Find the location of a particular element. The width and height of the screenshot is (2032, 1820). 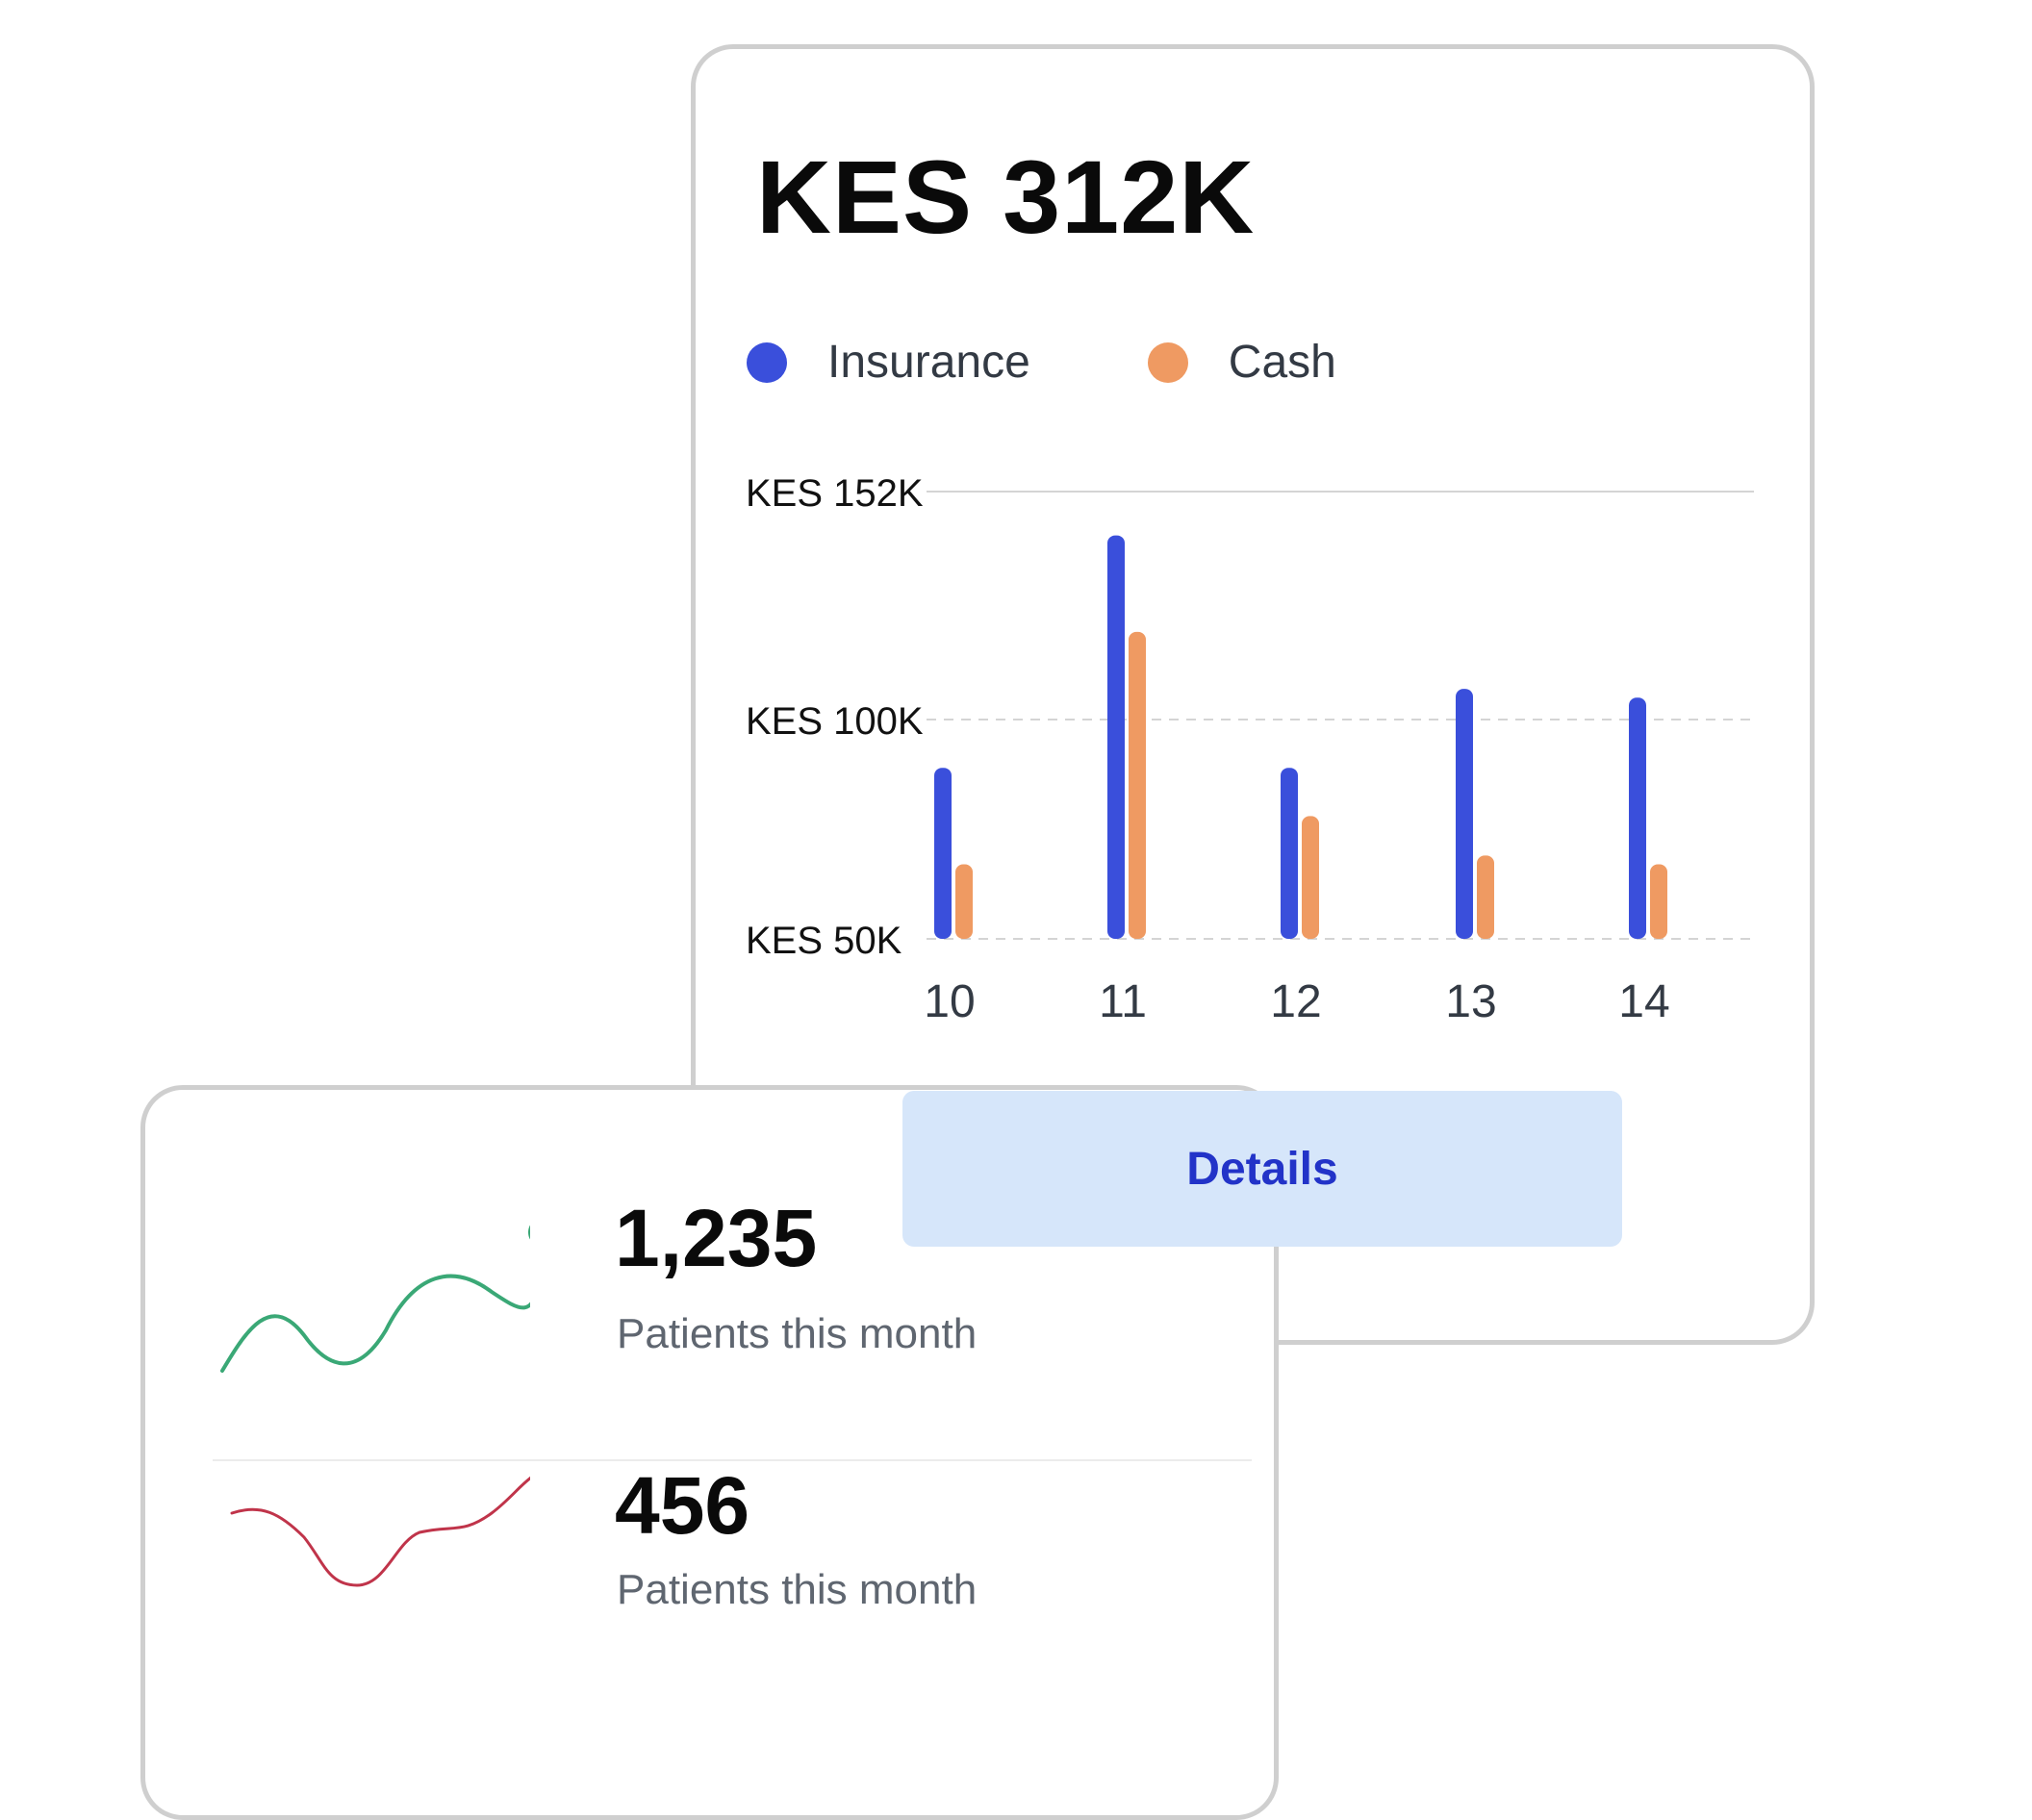

x-tick-label: 10 is located at coordinates (949, 1002).